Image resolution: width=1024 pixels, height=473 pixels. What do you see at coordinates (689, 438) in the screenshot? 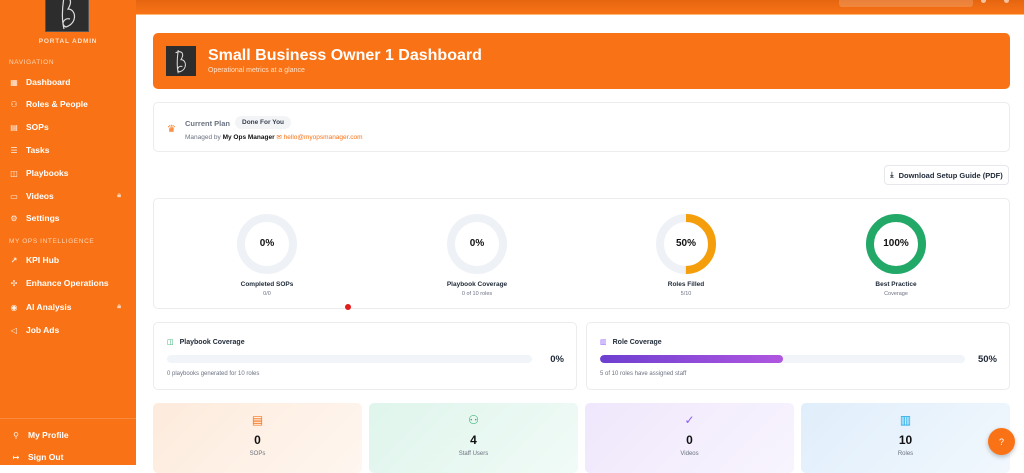
I see `stat-card-videos: ✓ 0 Videos` at bounding box center [689, 438].